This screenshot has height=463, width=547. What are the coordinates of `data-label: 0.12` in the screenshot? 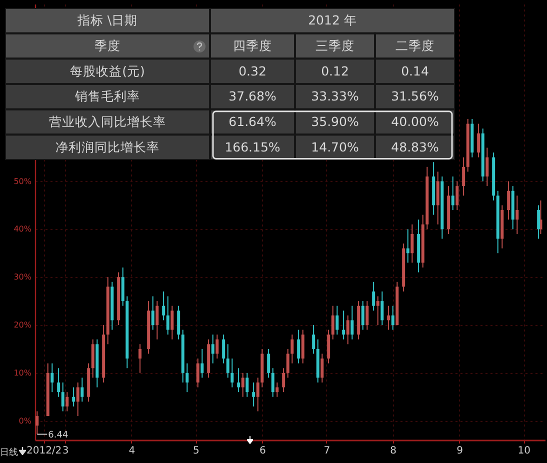 It's located at (335, 70).